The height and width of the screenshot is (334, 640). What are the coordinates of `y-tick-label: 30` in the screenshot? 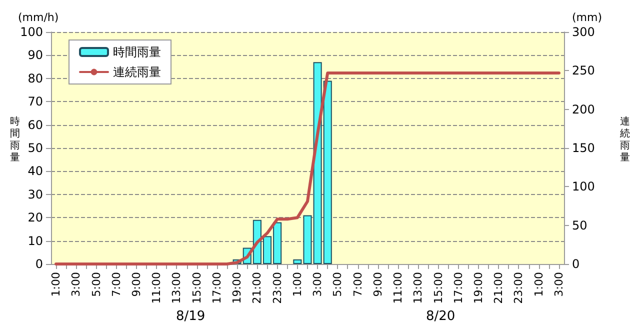 It's located at (35, 194).